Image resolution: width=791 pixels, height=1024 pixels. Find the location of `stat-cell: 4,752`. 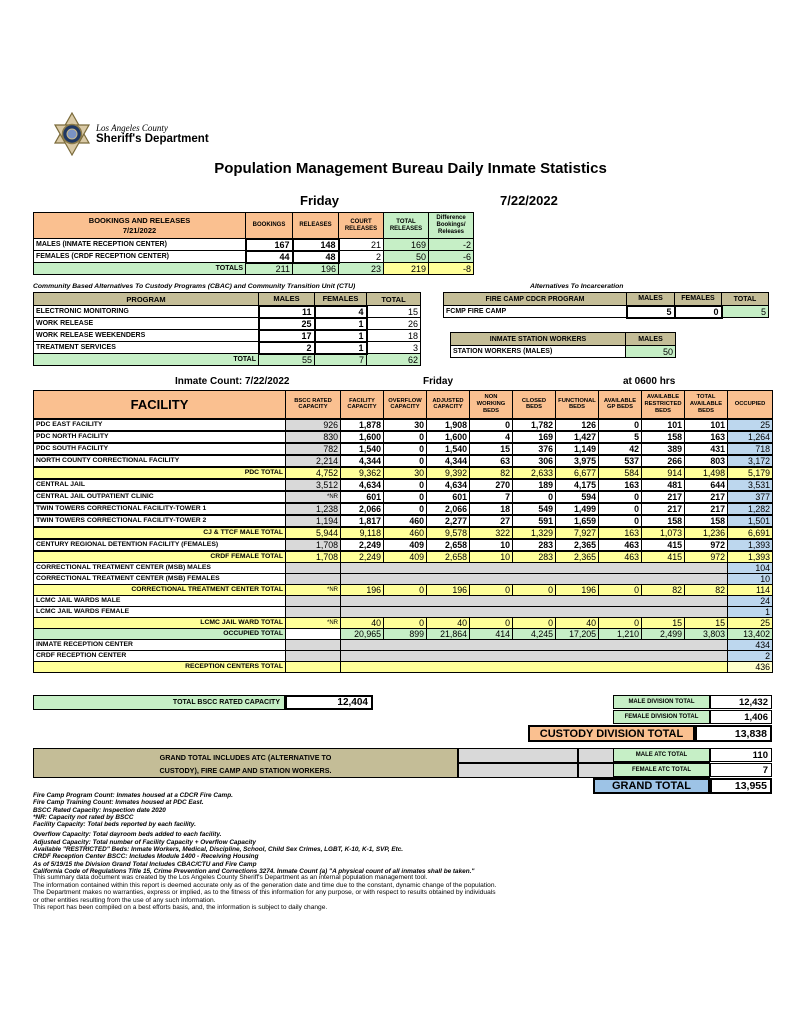

stat-cell: 4,752 is located at coordinates (313, 472).